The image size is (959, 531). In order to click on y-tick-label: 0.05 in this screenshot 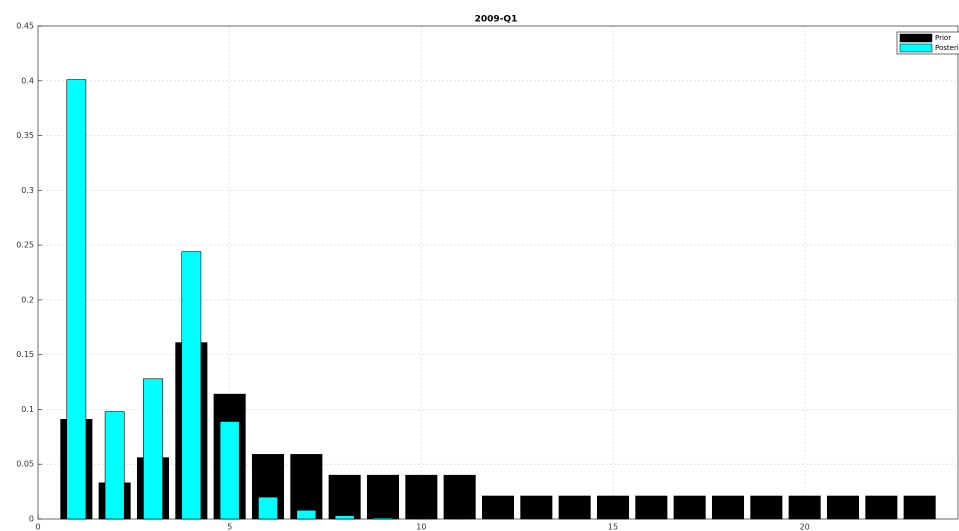, I will do `click(25, 464)`.